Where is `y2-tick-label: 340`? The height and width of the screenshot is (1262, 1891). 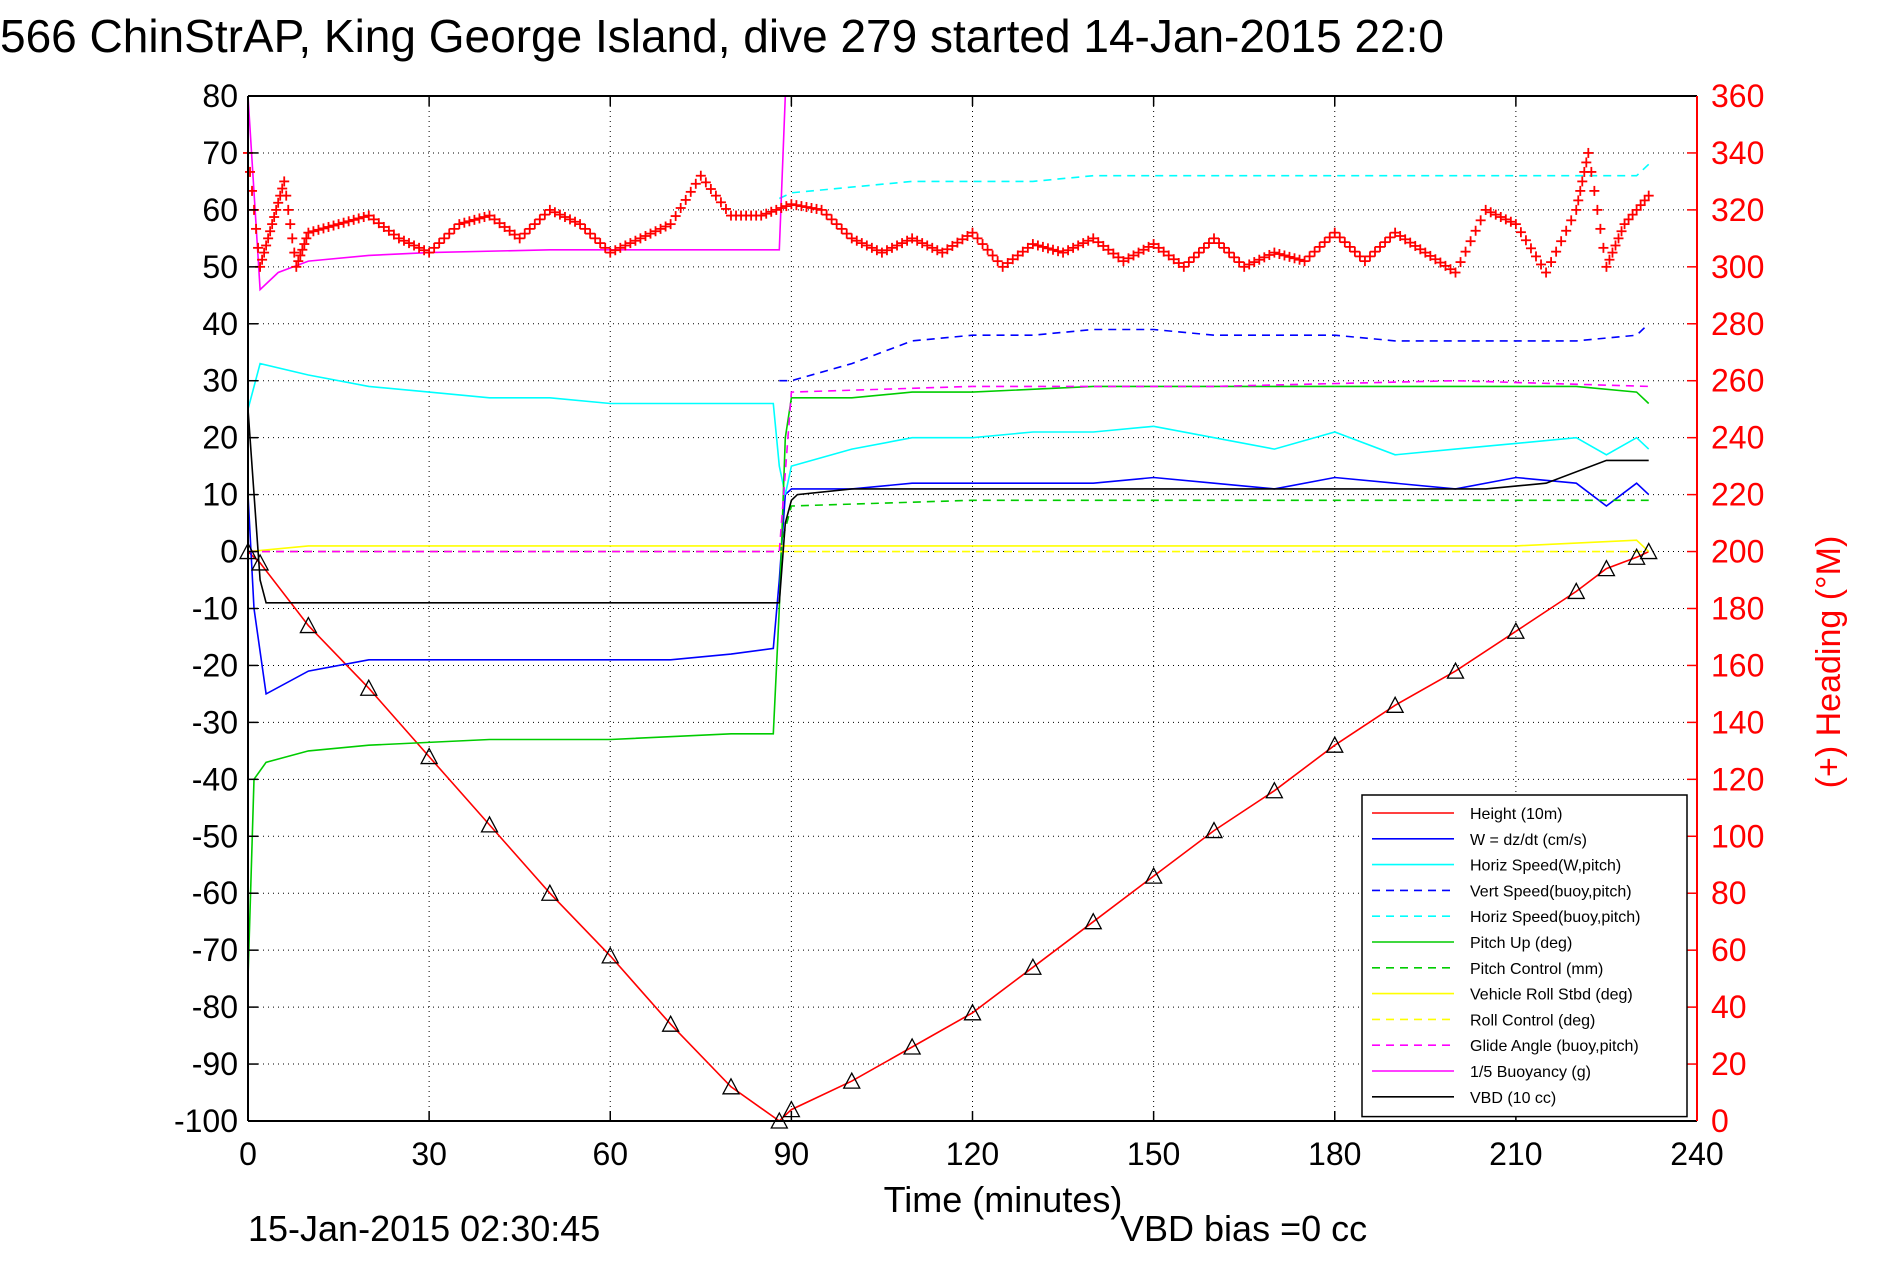 y2-tick-label: 340 is located at coordinates (1737, 153).